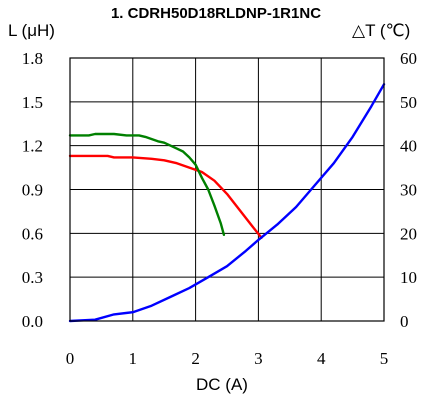  What do you see at coordinates (381, 30) in the screenshot?
I see `y-axis-right-title: △T (℃)` at bounding box center [381, 30].